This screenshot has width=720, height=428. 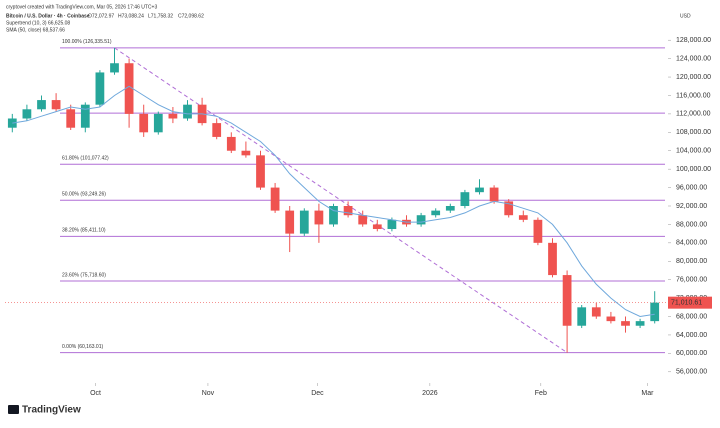 I want to click on y-tick-label: 112,000.00, so click(x=693, y=114).